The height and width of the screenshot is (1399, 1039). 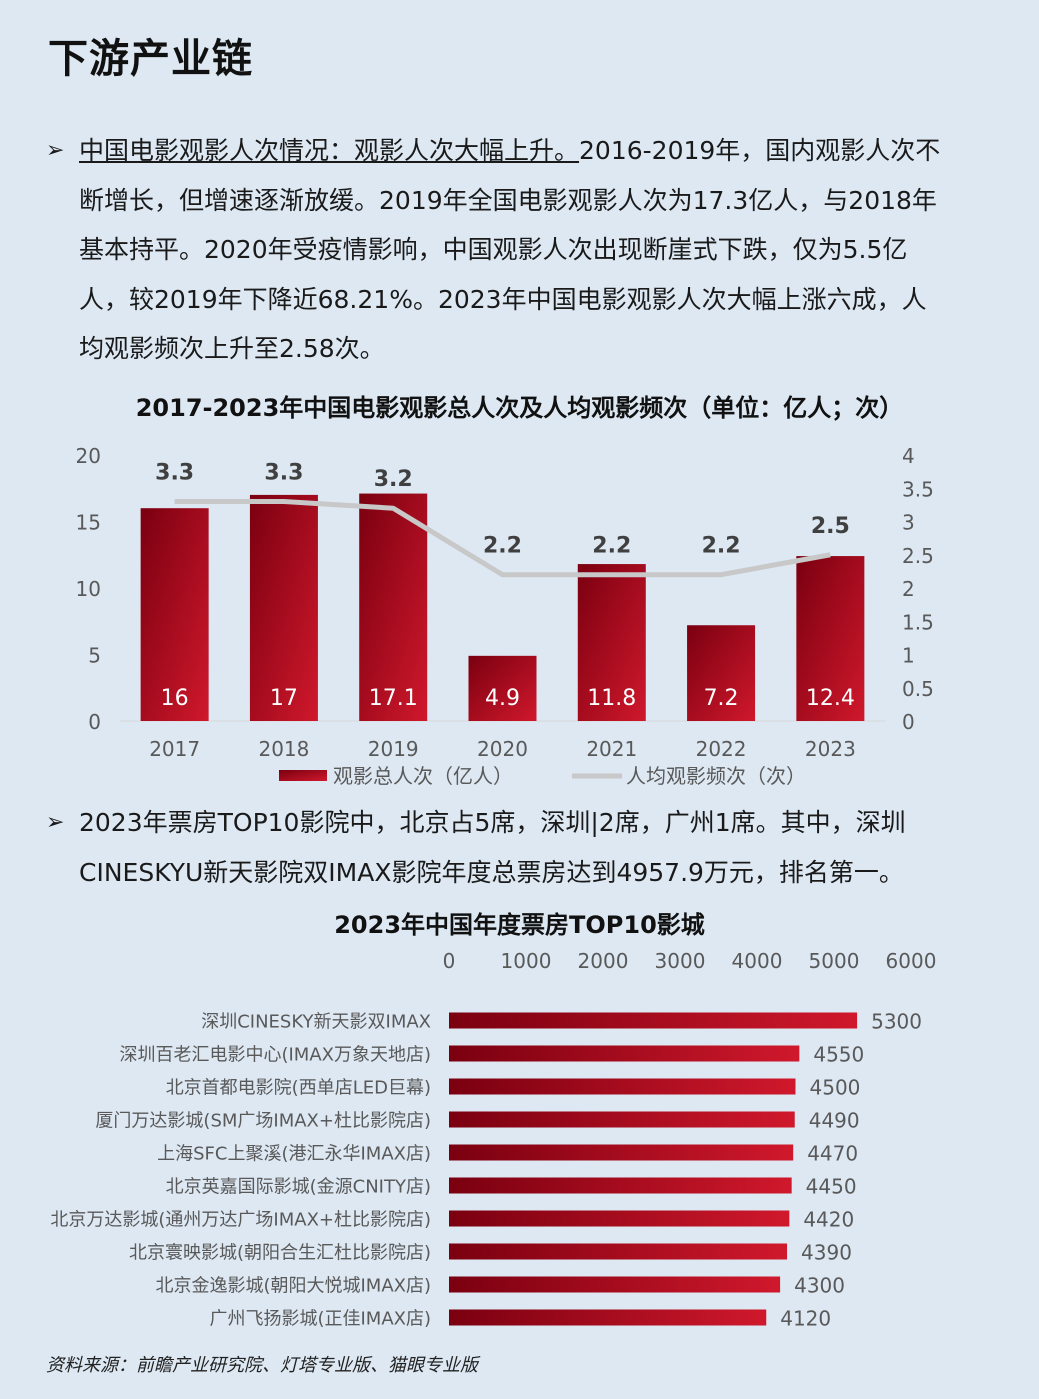 I want to click on x-tick-label: 2020, so click(x=502, y=749).